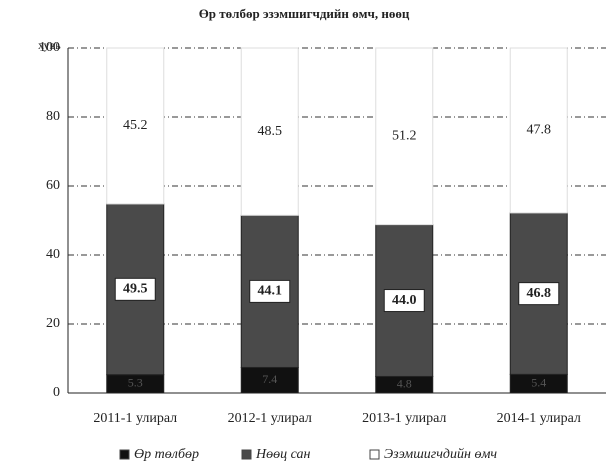 This screenshot has width=608, height=467. Describe the element at coordinates (53, 254) in the screenshot. I see `y-tick-label: 40` at that location.